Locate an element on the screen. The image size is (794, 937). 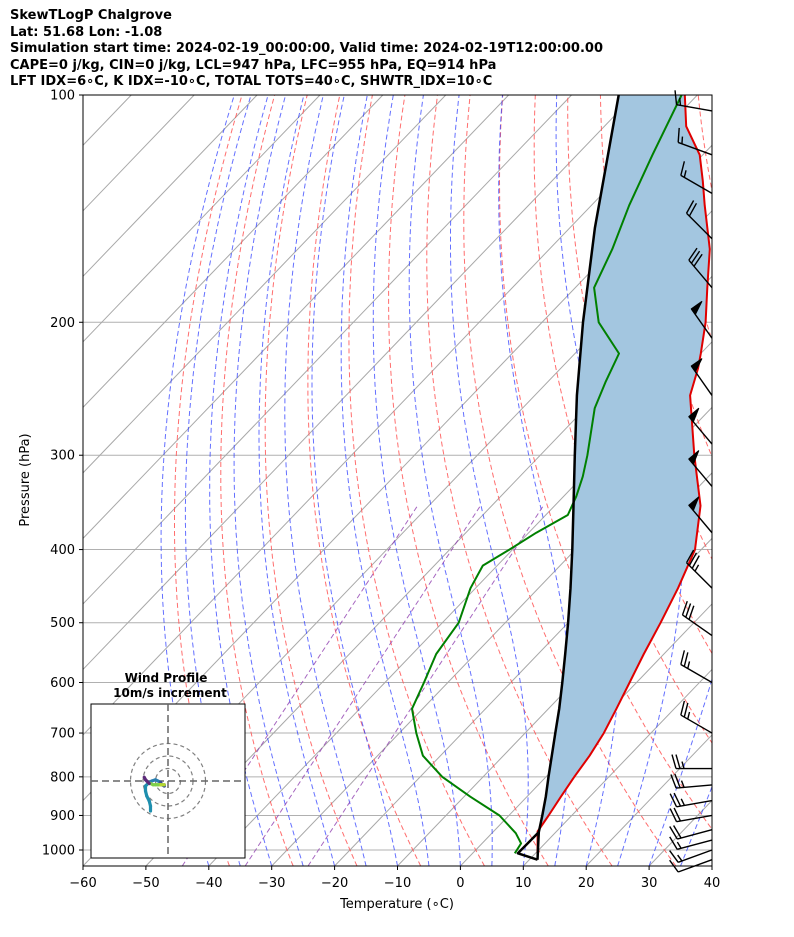
y-tick-label: 100 is located at coordinates (62, 96).